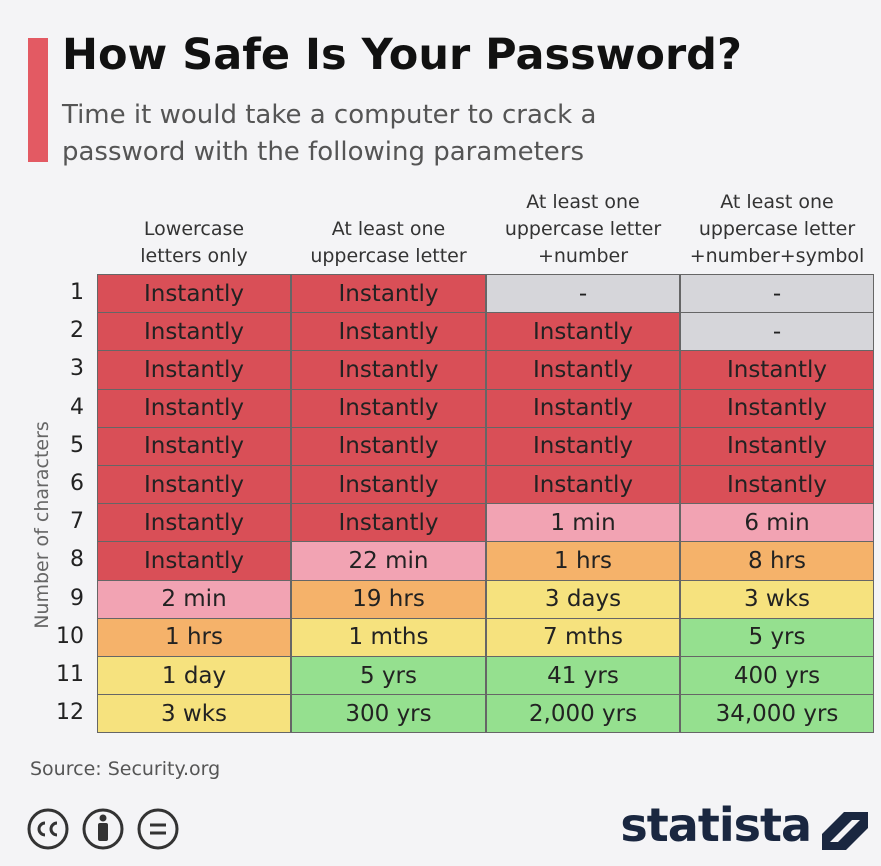 This screenshot has height=866, width=881. I want to click on cell: 2 min, so click(194, 599).